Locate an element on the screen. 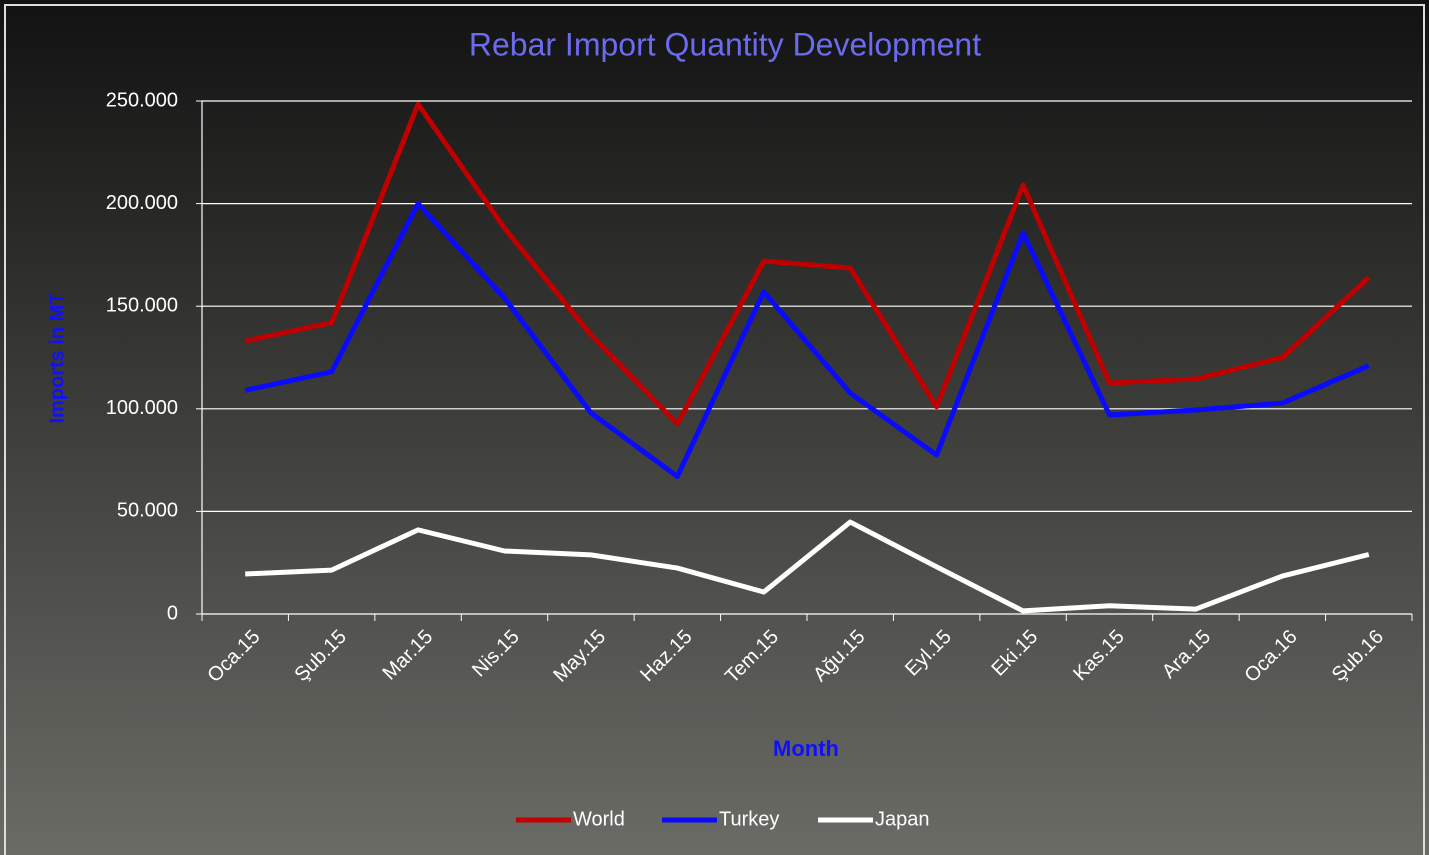 Image resolution: width=1429 pixels, height=855 pixels. legend-label: Japan is located at coordinates (902, 819).